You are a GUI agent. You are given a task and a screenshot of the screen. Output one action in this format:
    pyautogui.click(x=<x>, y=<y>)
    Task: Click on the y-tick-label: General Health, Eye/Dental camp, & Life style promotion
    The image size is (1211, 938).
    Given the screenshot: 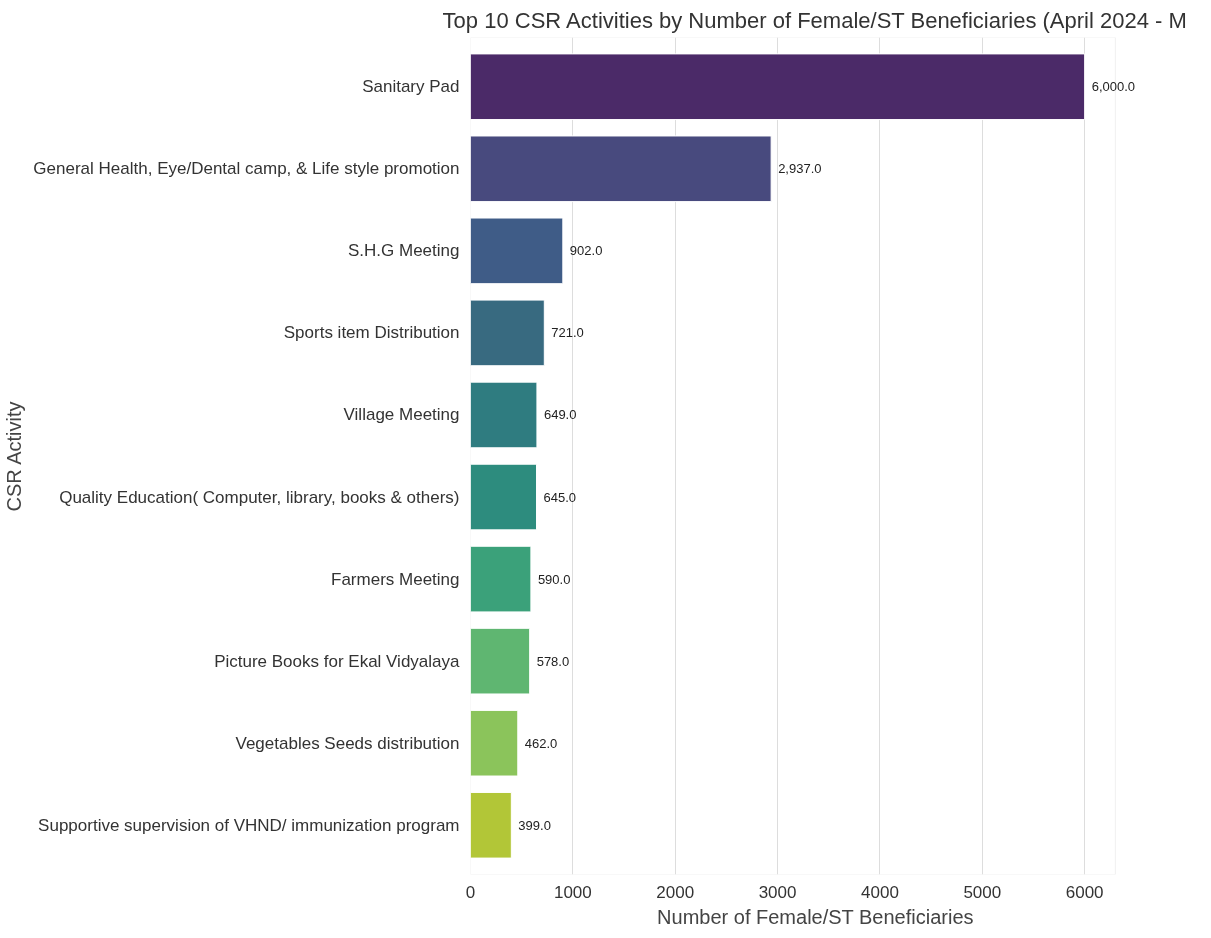 What is the action you would take?
    pyautogui.click(x=246, y=169)
    